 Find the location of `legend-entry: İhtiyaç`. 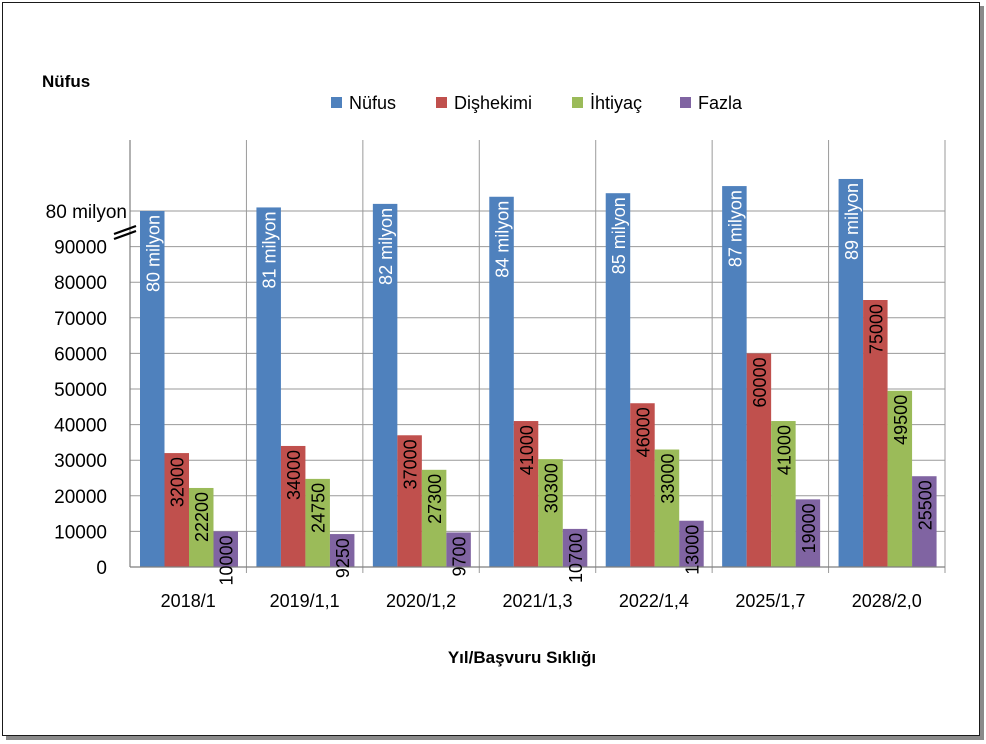

legend-entry: İhtiyaç is located at coordinates (616, 103).